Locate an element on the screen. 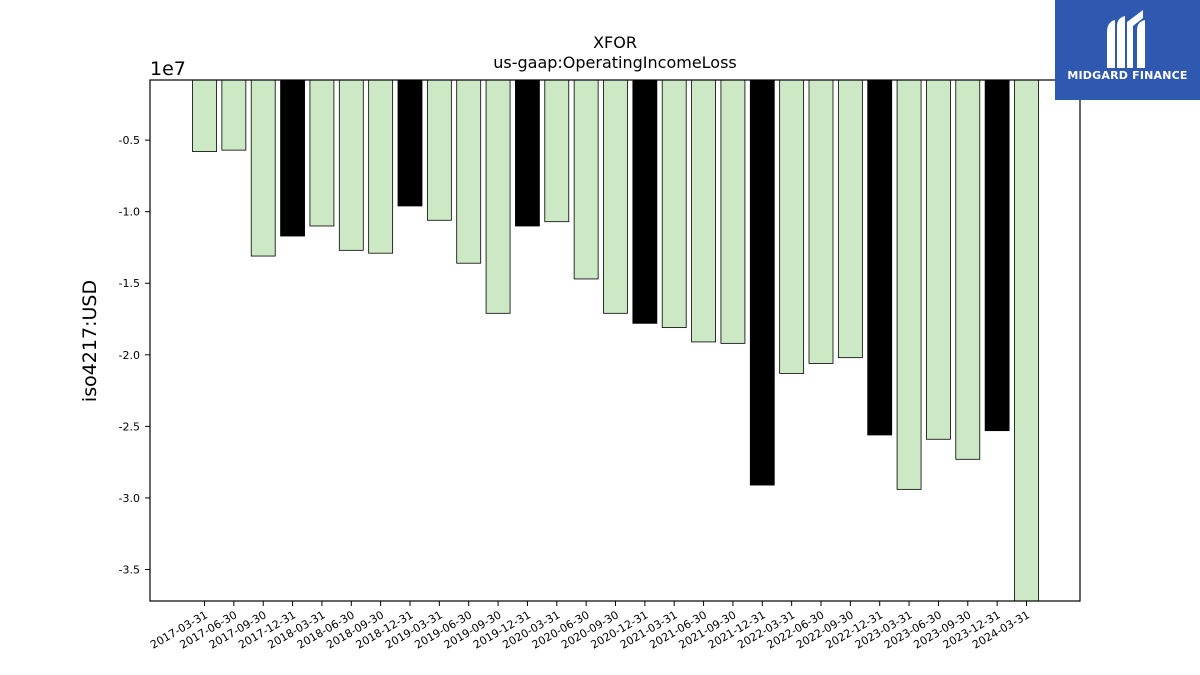 This screenshot has height=675, width=1200. midgard-finance-logo: MIDGARD FINANCE is located at coordinates (1127, 50).